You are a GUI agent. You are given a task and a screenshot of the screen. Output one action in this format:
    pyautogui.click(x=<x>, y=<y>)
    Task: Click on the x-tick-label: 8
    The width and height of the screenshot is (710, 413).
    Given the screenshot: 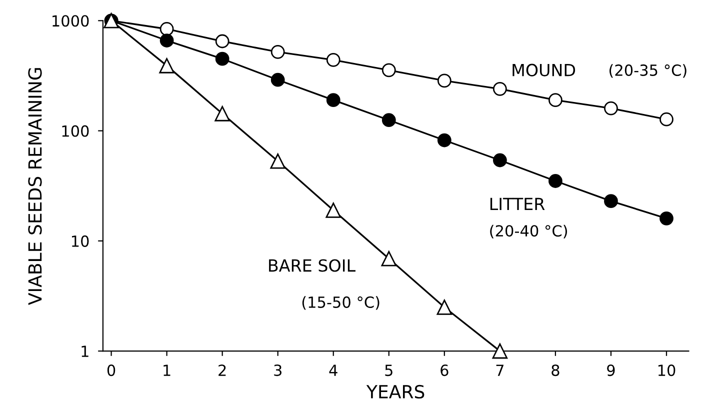 What is the action you would take?
    pyautogui.click(x=556, y=370)
    